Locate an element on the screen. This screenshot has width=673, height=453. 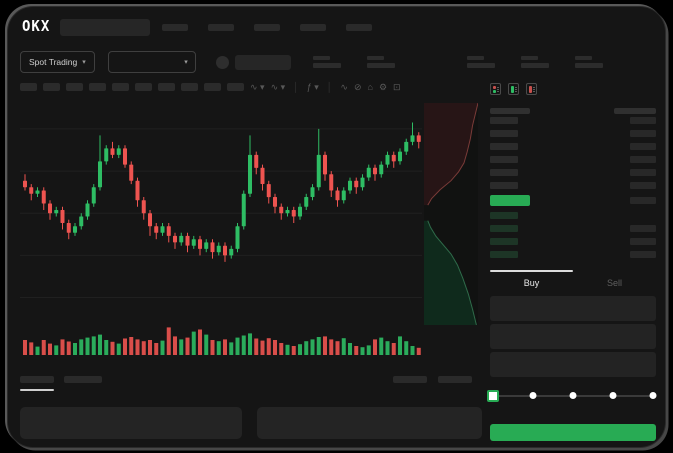
bids-book-view-icon is located at coordinates (513, 89).